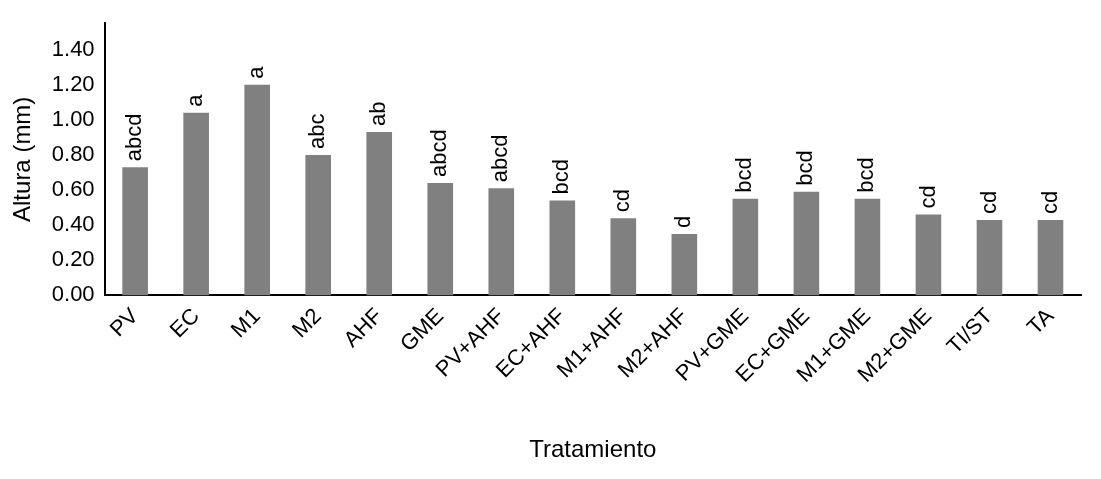 The width and height of the screenshot is (1101, 479). What do you see at coordinates (306, 322) in the screenshot?
I see `x-tick-label: M2` at bounding box center [306, 322].